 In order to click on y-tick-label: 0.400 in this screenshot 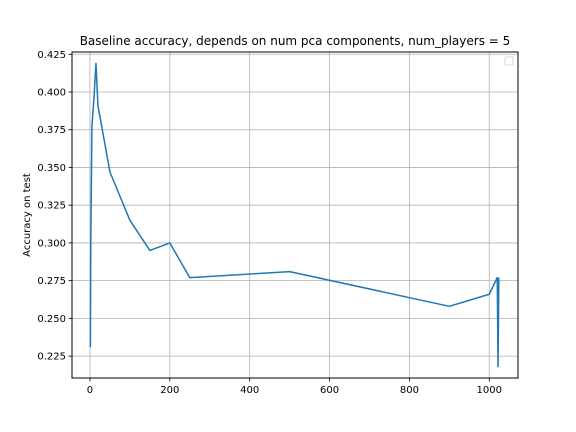, I will do `click(51, 92)`.